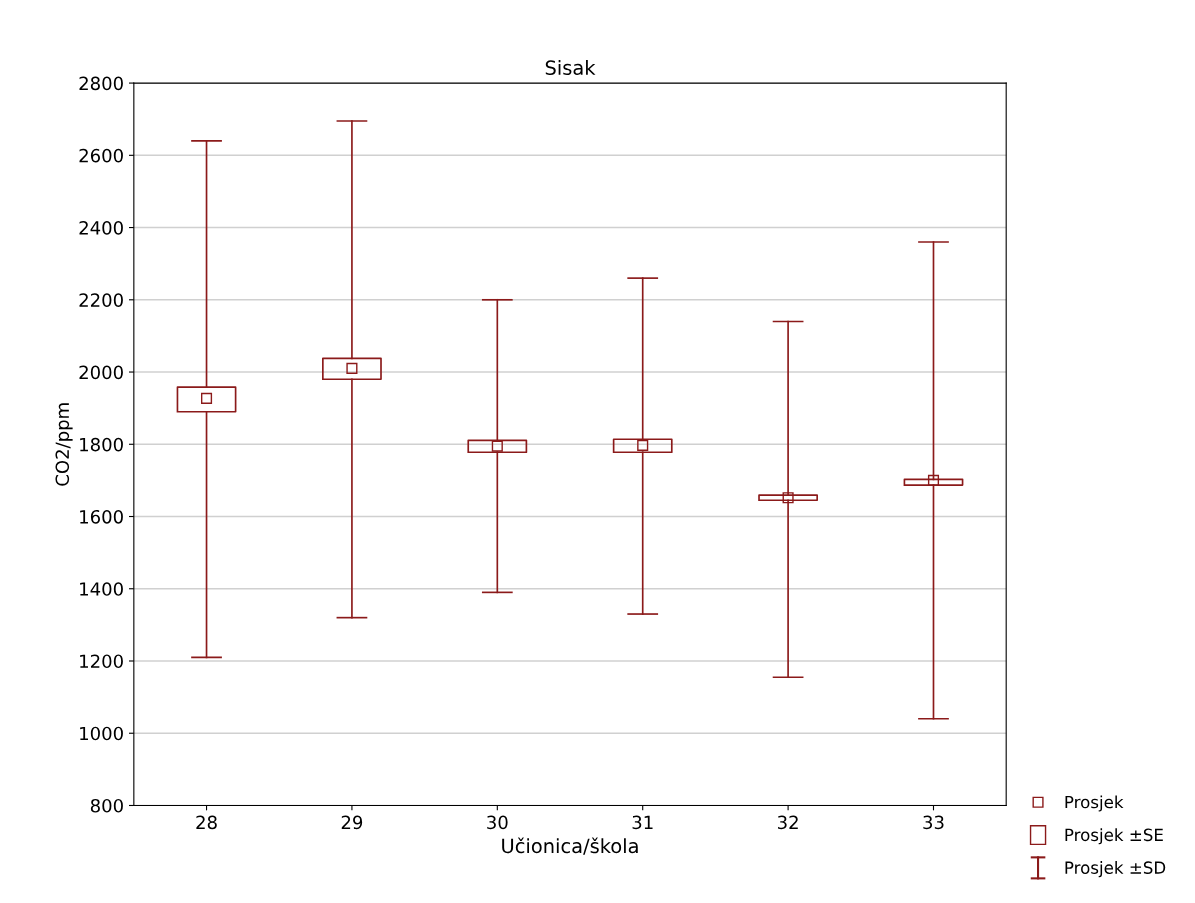 The image size is (1195, 903). Describe the element at coordinates (101, 444) in the screenshot. I see `y-tick-label: 1800` at that location.